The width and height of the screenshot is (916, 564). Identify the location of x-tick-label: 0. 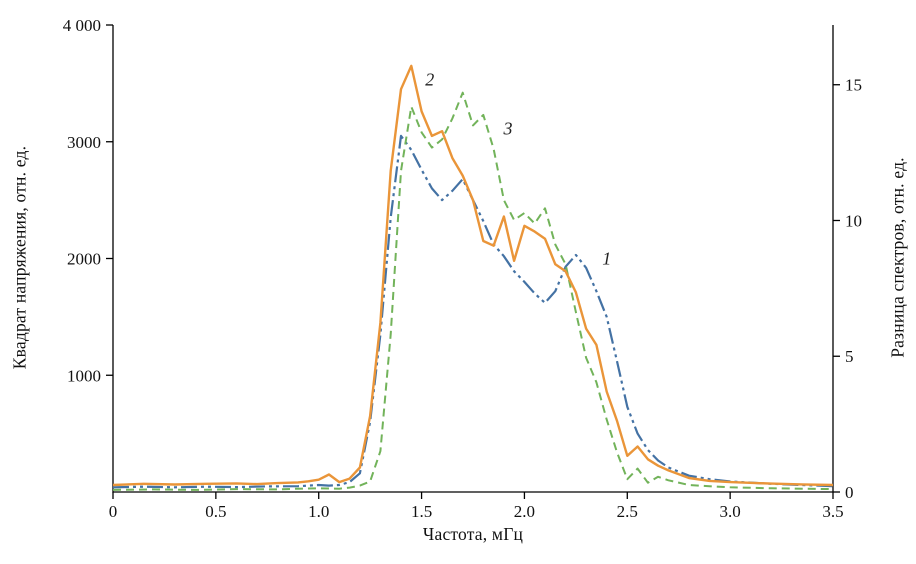
(113, 511).